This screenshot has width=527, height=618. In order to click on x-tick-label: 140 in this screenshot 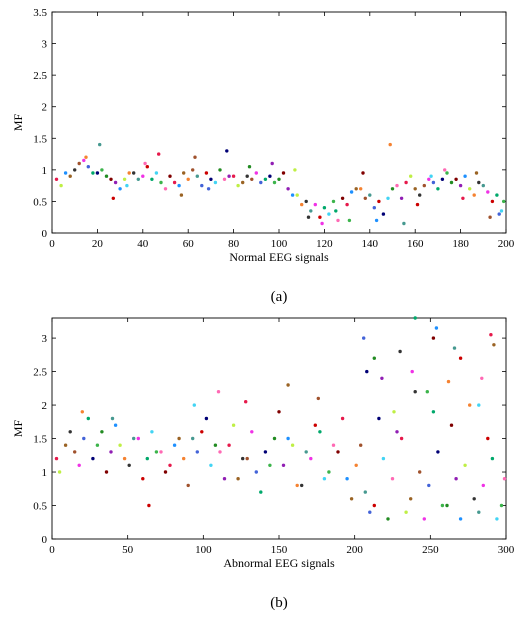, I will do `click(370, 244)`.